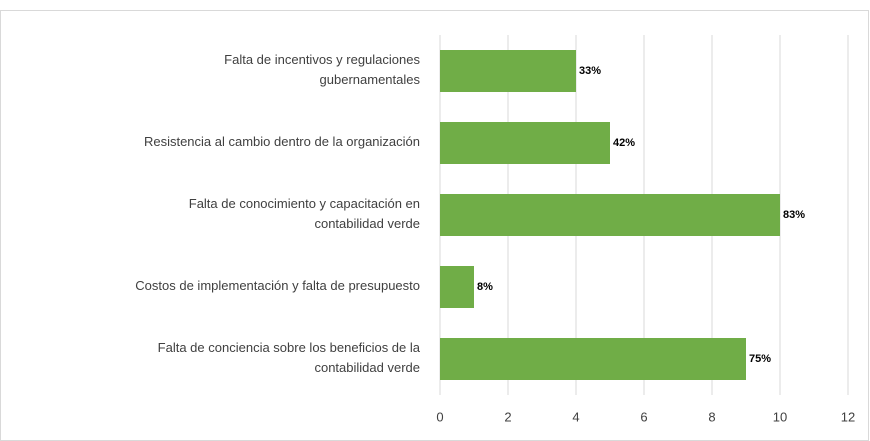  Describe the element at coordinates (485, 287) in the screenshot. I see `value-label: 8%` at that location.